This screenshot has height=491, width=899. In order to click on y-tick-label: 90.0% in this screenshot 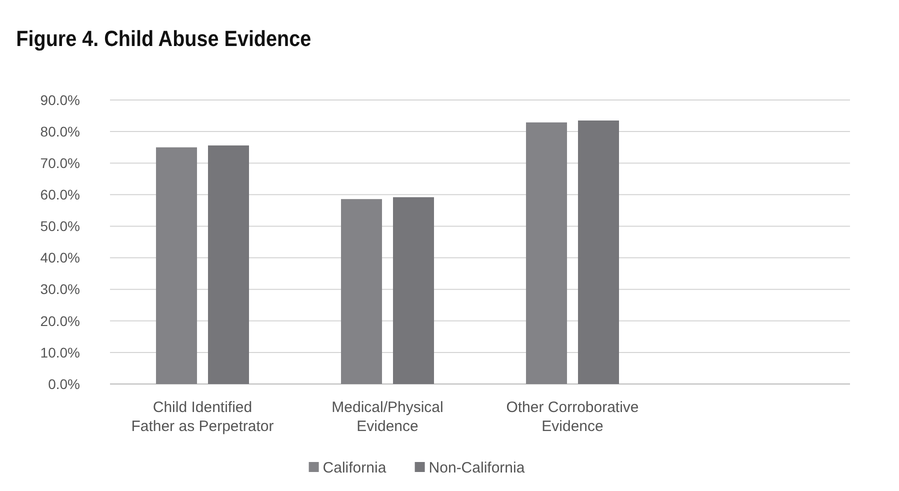, I will do `click(60, 100)`.